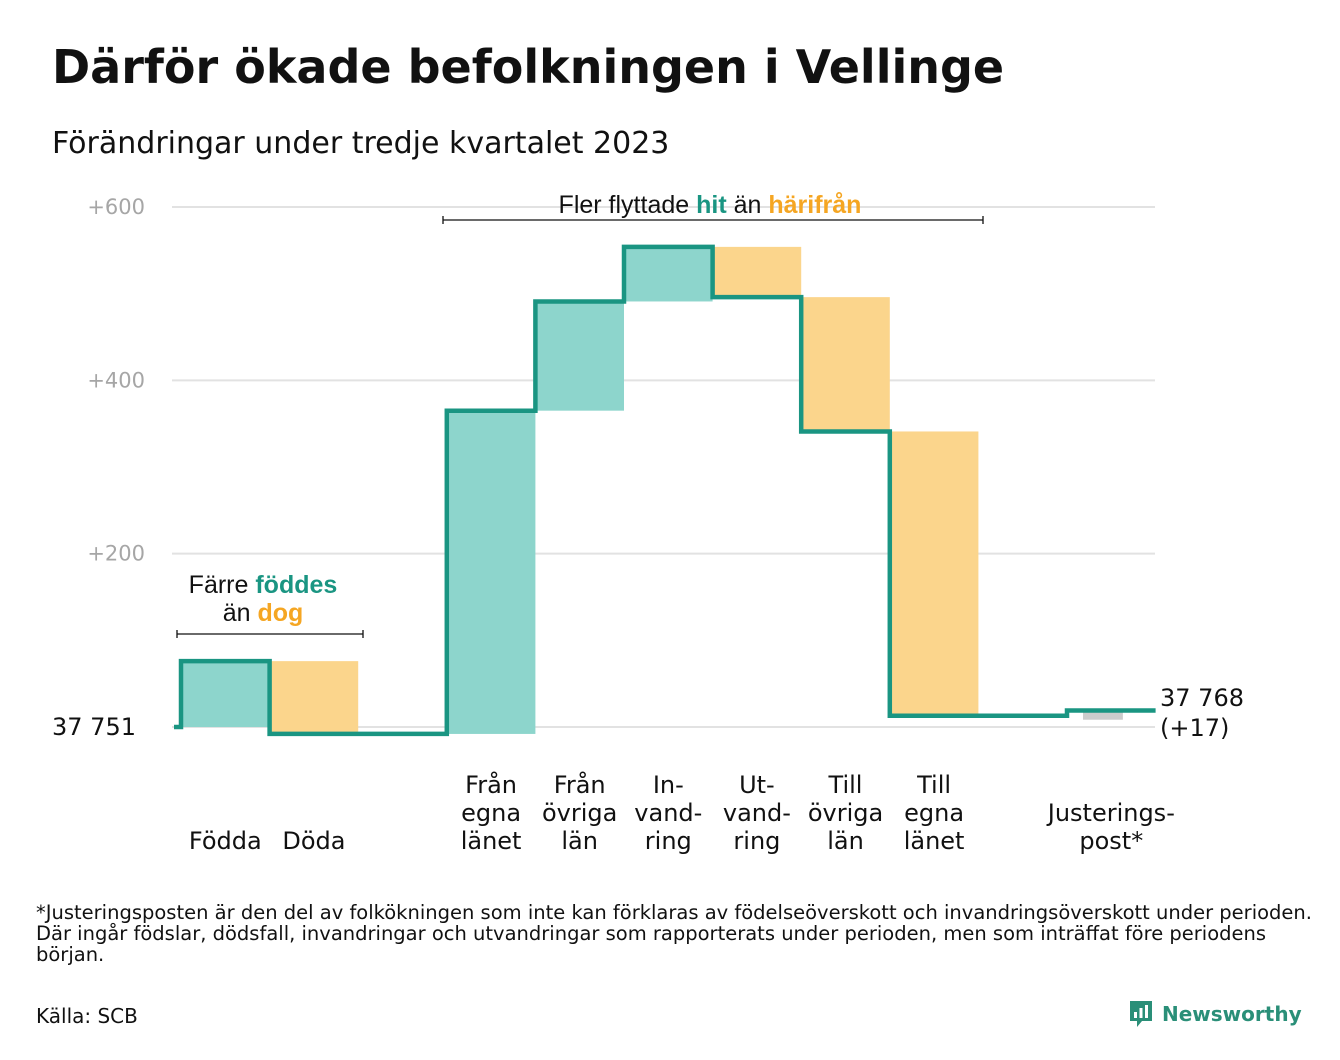 This screenshot has height=1060, width=1340. Describe the element at coordinates (116, 554) in the screenshot. I see `y-tick-label: +200` at that location.